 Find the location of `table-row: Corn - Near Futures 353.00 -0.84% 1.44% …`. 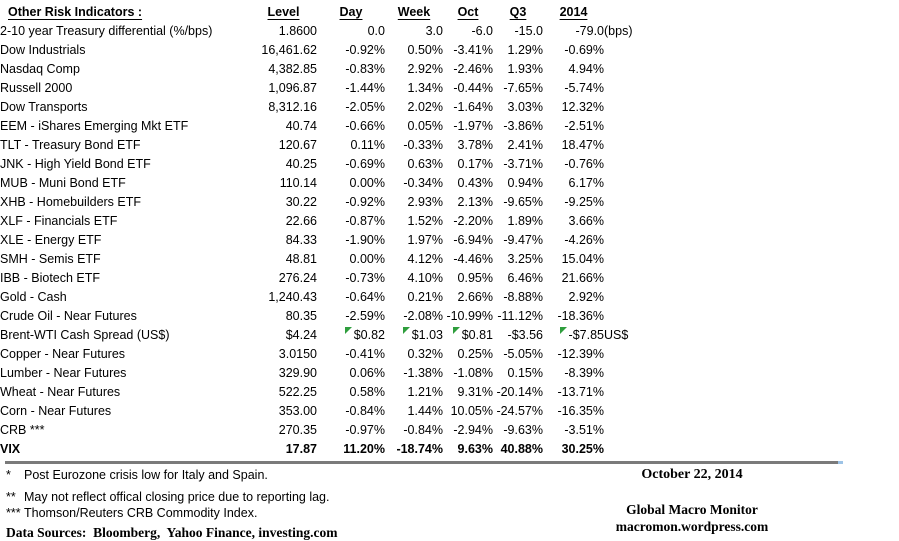

table-row: Corn - Near Futures 353.00 -0.84% 1.44% … is located at coordinates (331, 411).